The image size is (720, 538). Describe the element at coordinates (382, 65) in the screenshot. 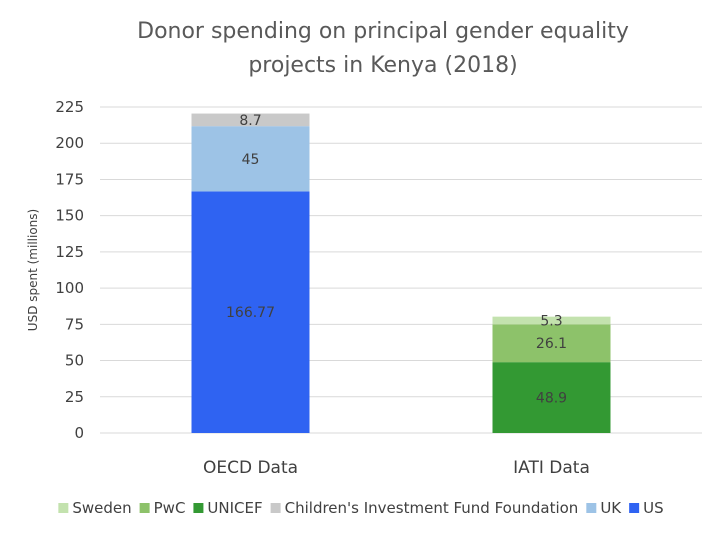

I see `chart-title-line-2: projects in Kenya (2018)` at that location.